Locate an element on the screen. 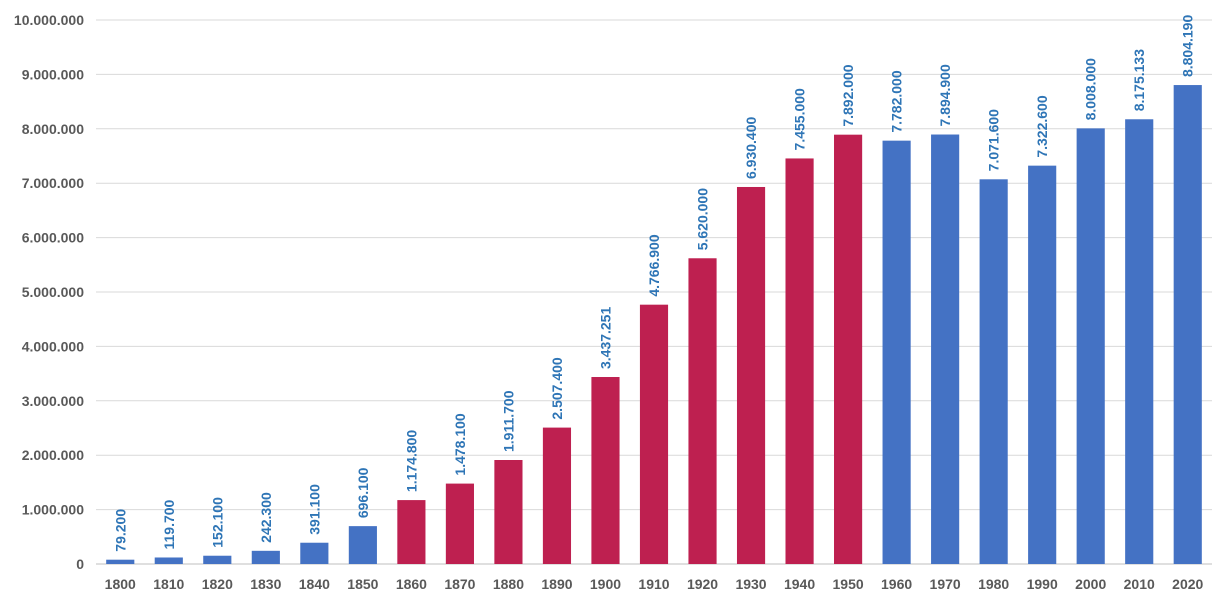 The width and height of the screenshot is (1226, 603). bar-1910 is located at coordinates (654, 434).